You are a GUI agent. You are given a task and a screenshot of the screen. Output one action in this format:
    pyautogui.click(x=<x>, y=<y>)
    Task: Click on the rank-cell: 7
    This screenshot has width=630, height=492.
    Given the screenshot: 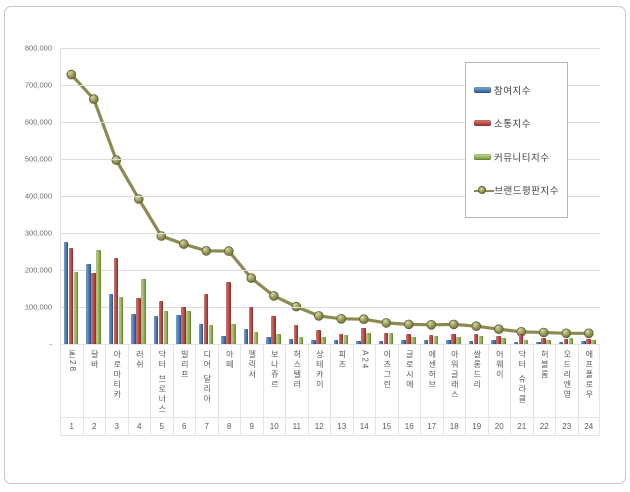 What is the action you would take?
    pyautogui.click(x=206, y=427)
    